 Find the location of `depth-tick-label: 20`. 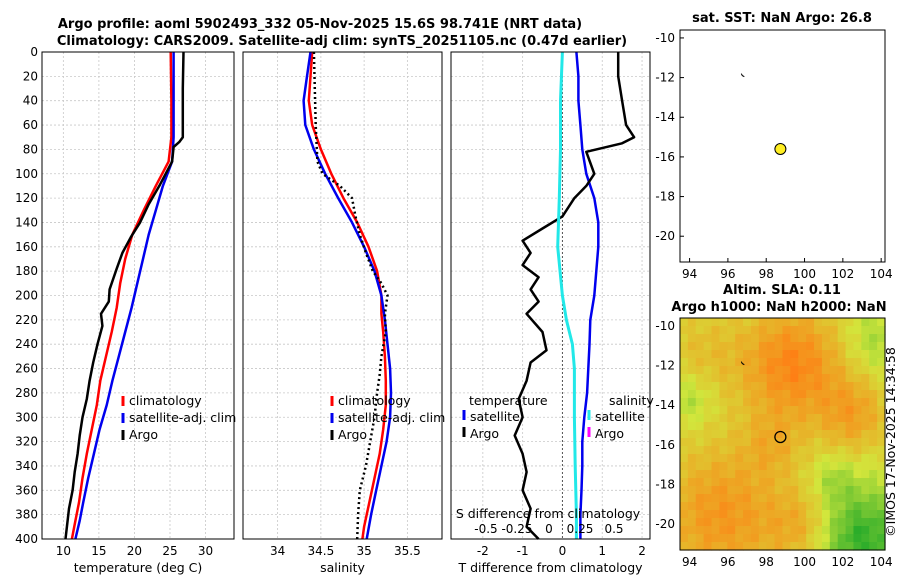

depth-tick-label: 20 is located at coordinates (30, 76).